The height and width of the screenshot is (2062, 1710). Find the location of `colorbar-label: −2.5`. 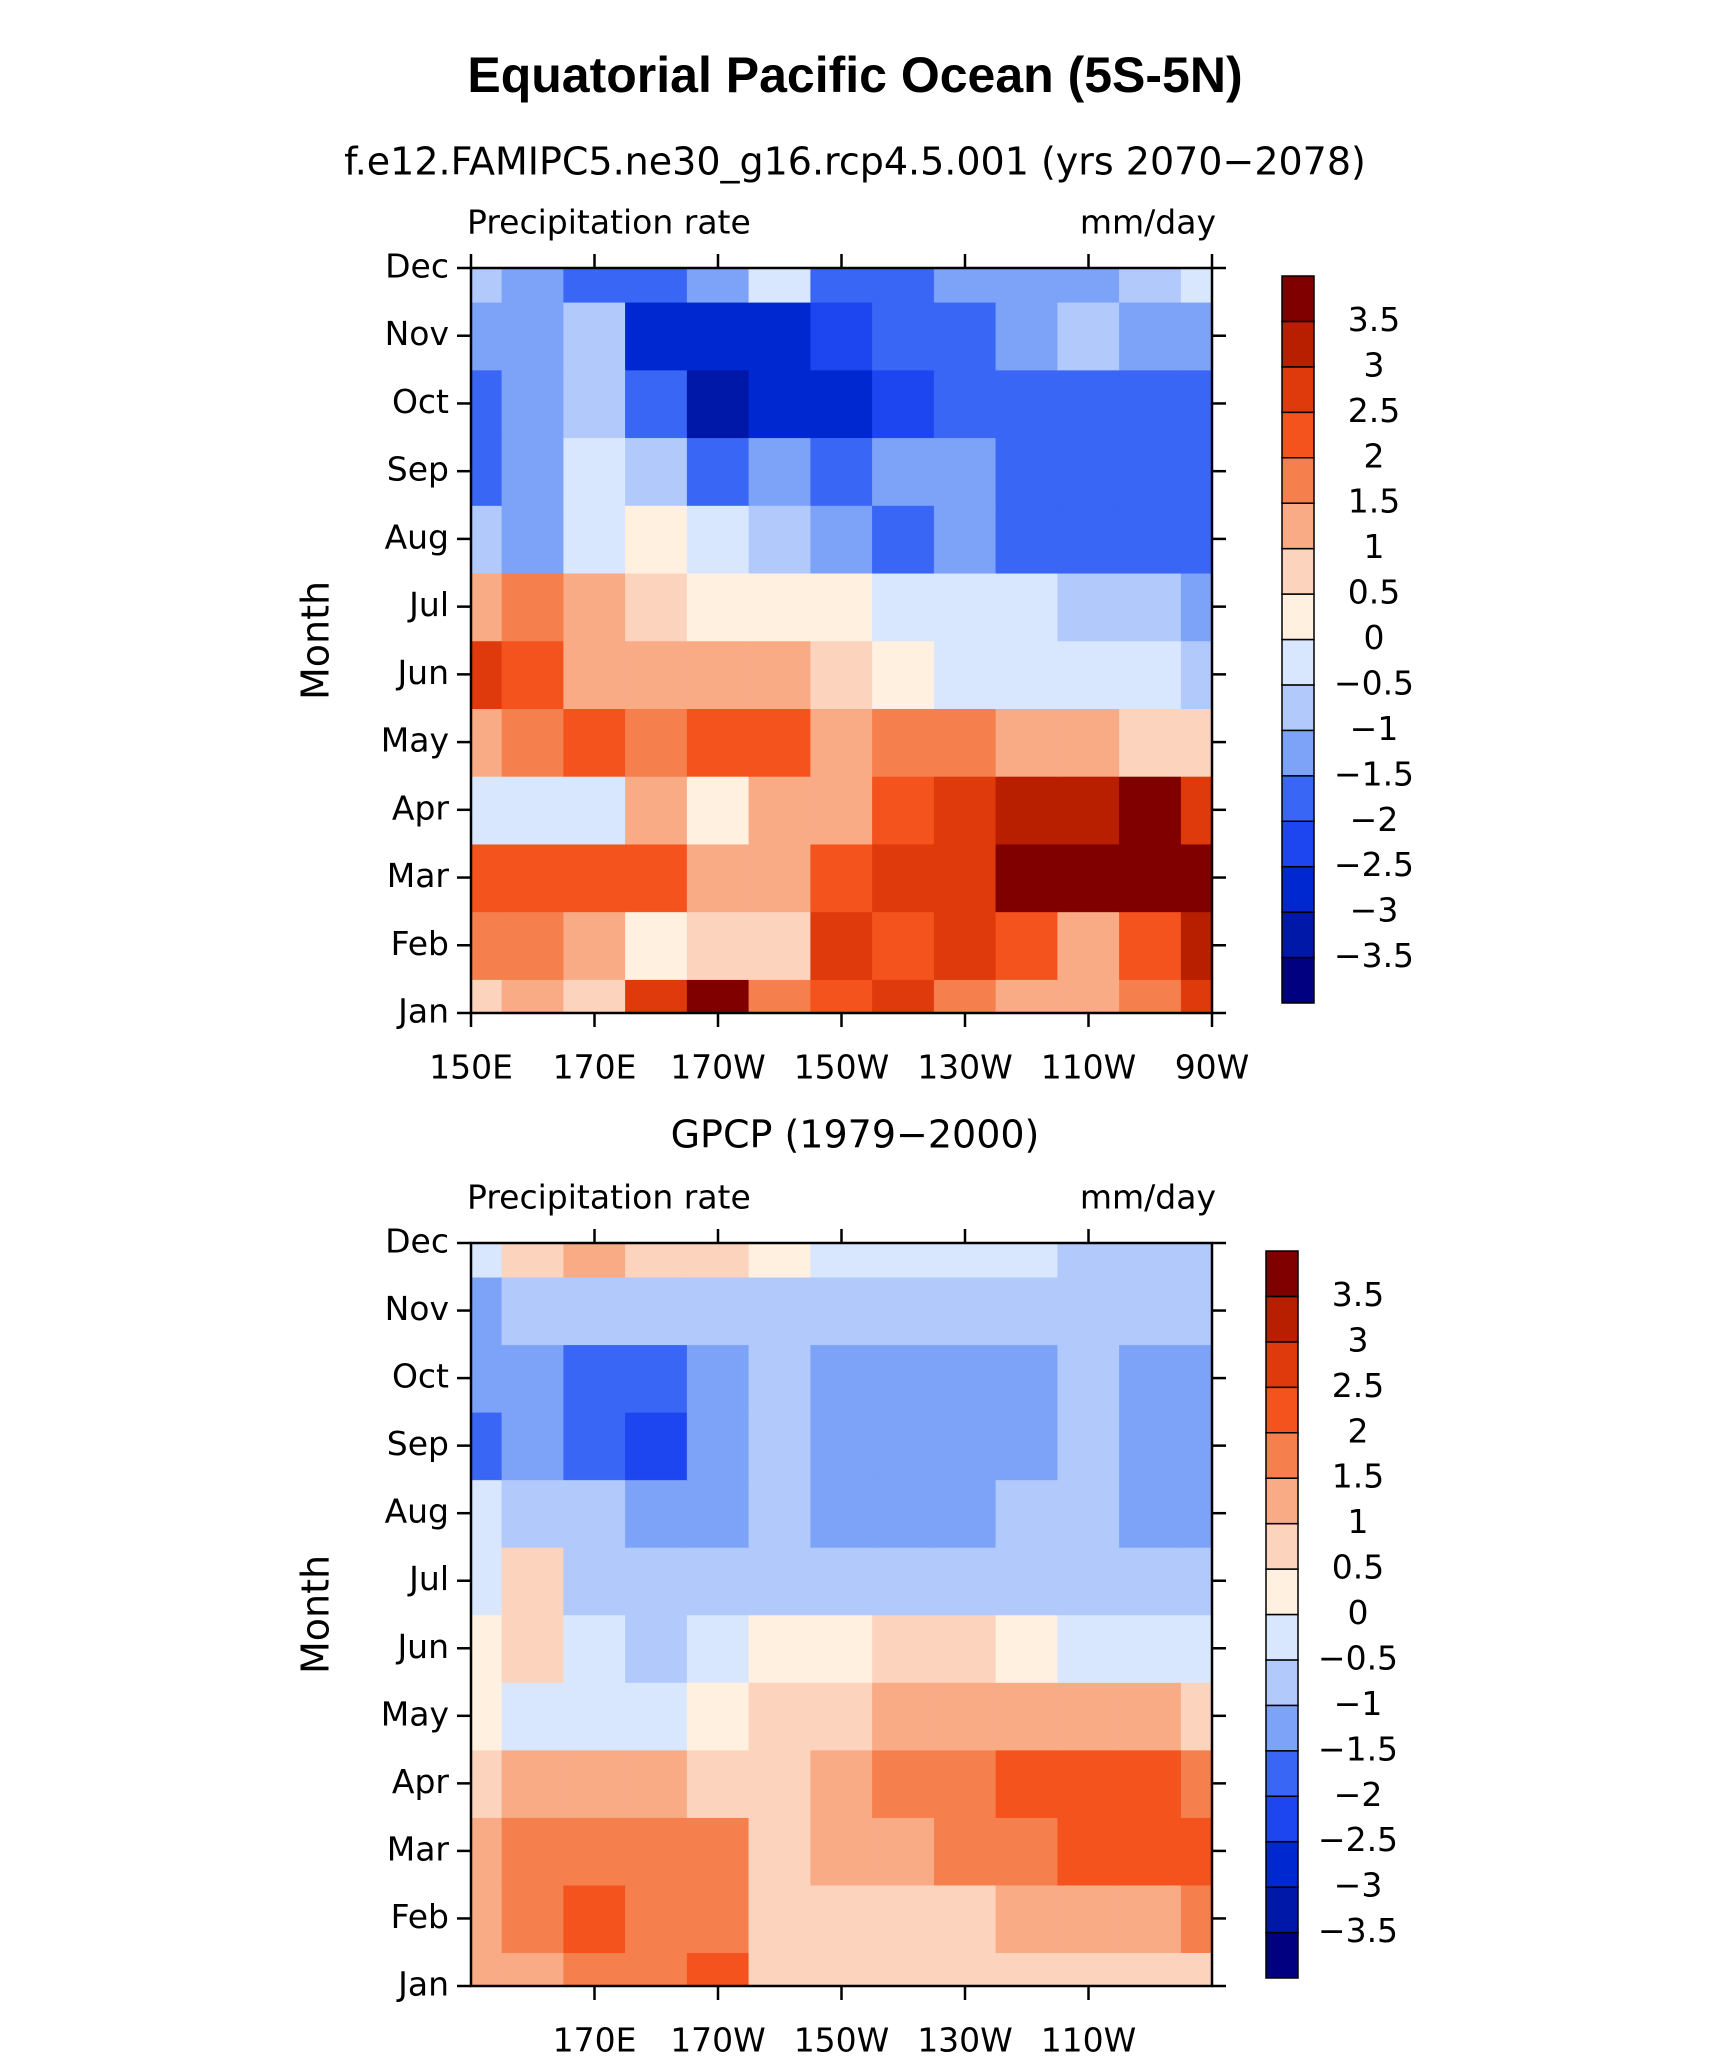

colorbar-label: −2.5 is located at coordinates (1374, 864).